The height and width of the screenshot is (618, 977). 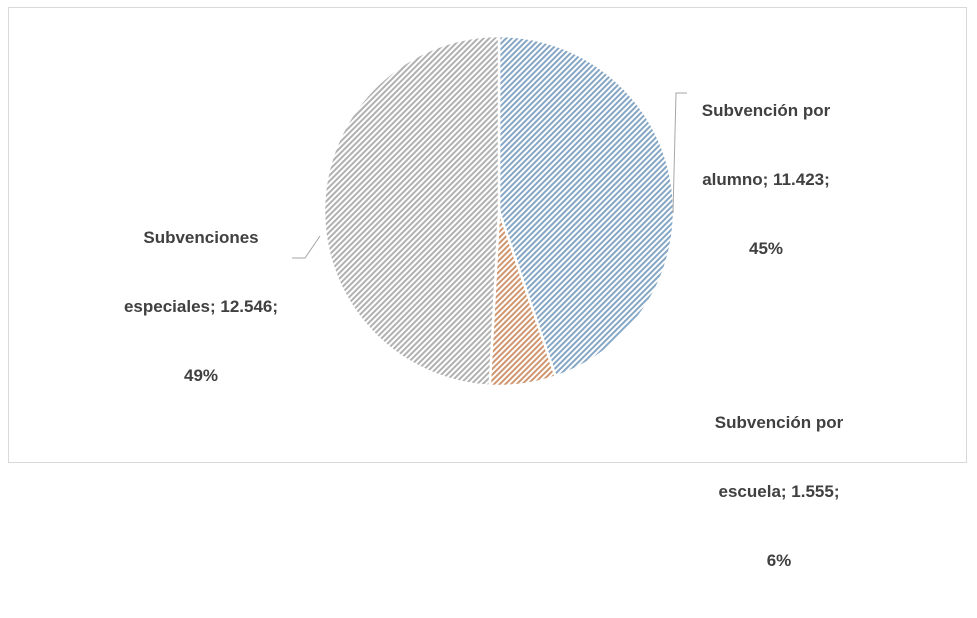 I want to click on leader-line-subvenciones-especiales, so click(x=306, y=247).